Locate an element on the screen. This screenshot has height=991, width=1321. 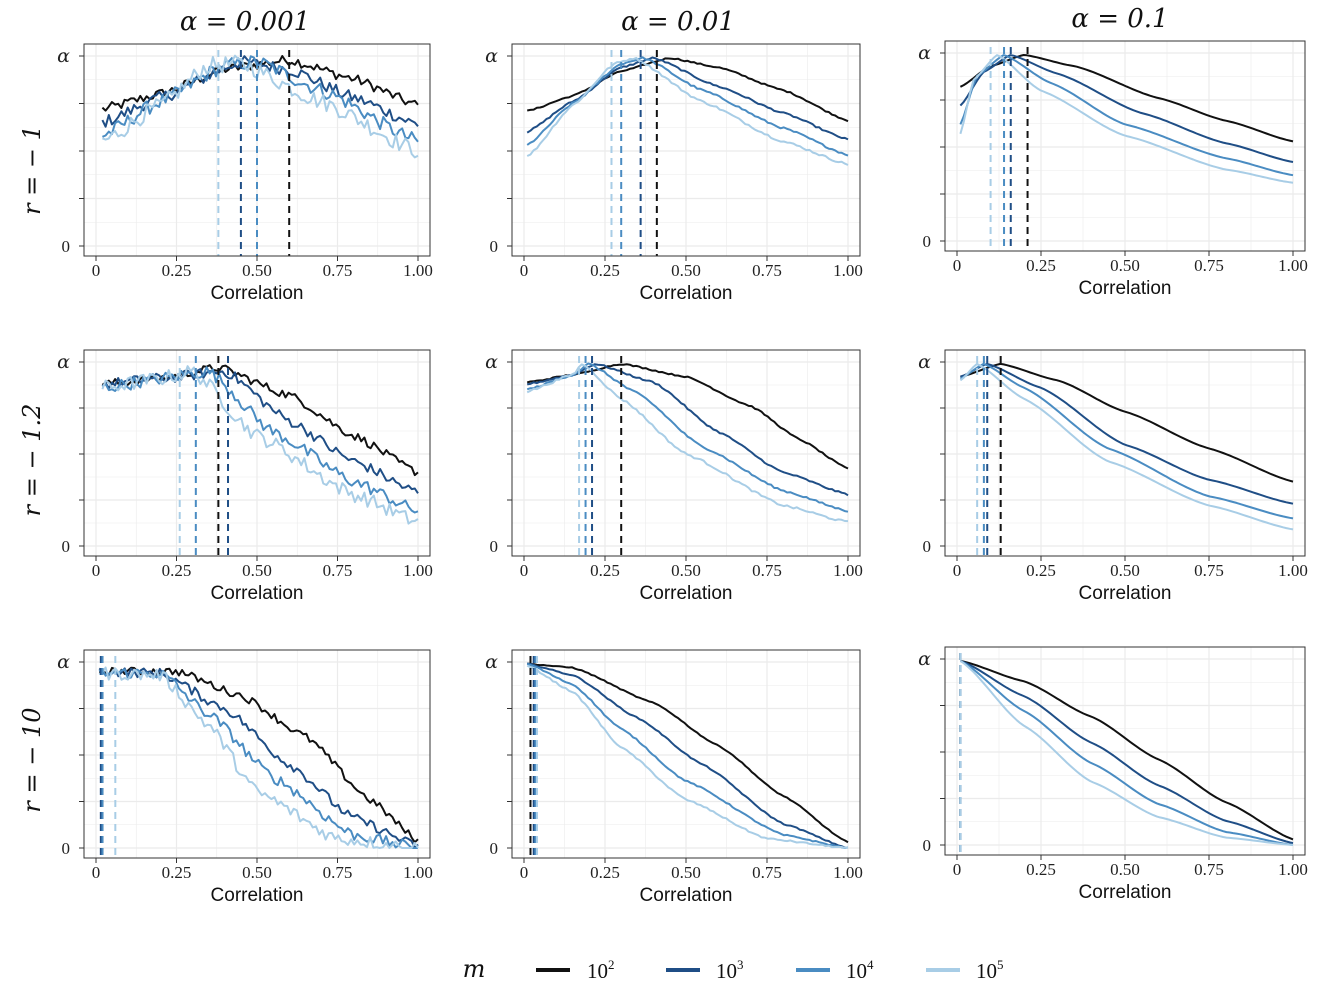
column-title-3: α = 0.1 is located at coordinates (1119, 19).